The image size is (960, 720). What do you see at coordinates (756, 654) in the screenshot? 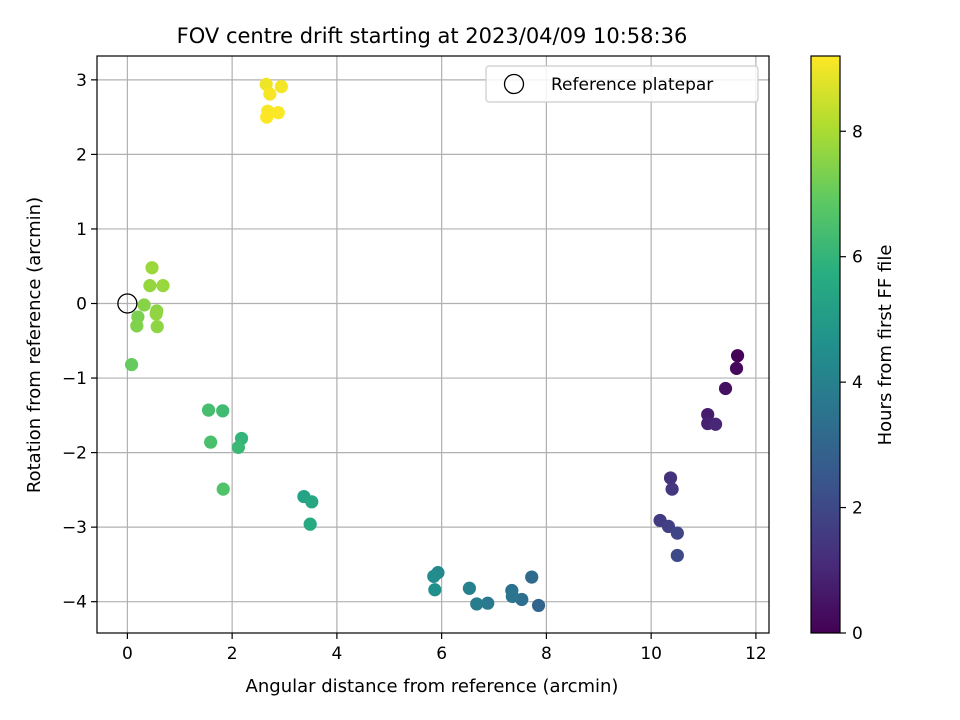
I see `x-tick-label: 12` at bounding box center [756, 654].